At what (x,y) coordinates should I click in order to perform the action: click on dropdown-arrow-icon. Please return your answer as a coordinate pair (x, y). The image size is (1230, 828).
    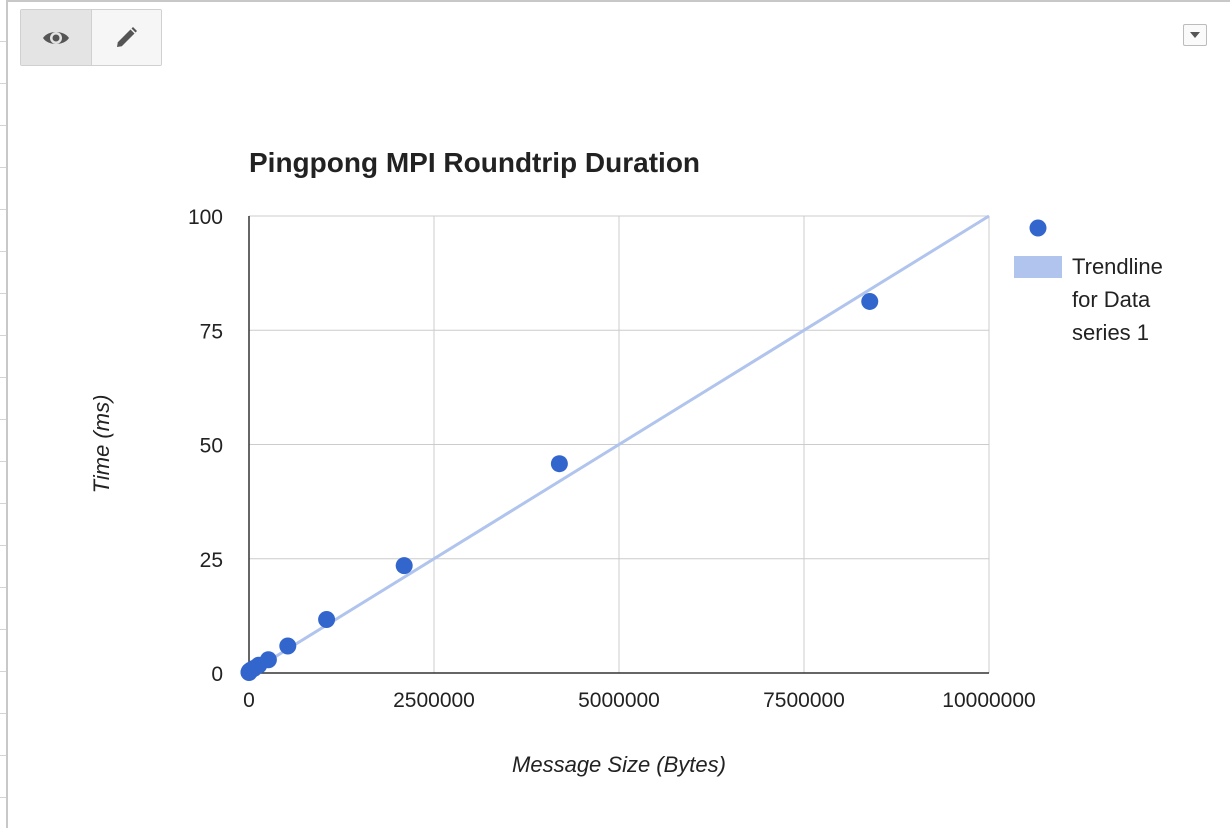
    Looking at the image, I should click on (1195, 35).